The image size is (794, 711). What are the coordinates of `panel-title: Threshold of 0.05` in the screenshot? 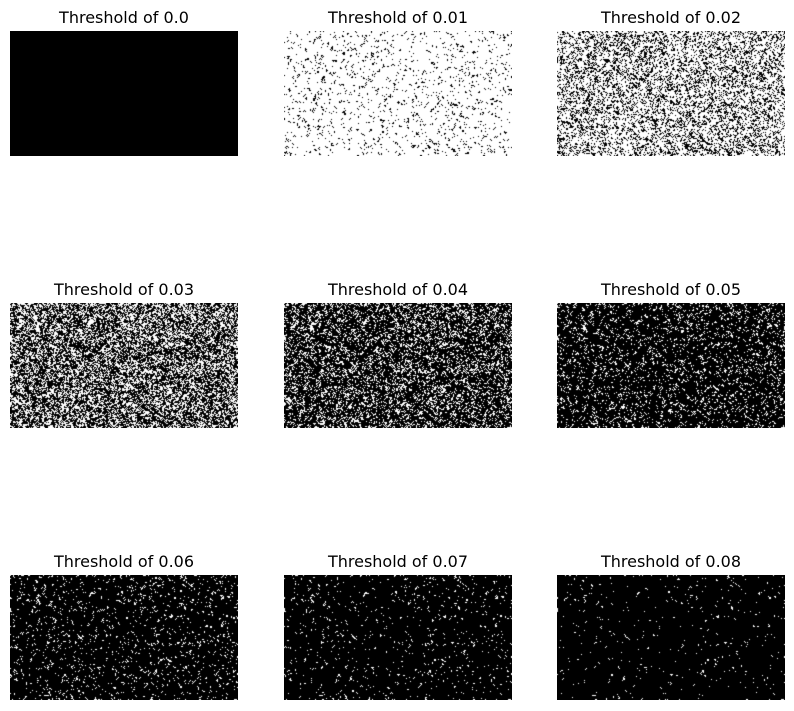 It's located at (671, 289).